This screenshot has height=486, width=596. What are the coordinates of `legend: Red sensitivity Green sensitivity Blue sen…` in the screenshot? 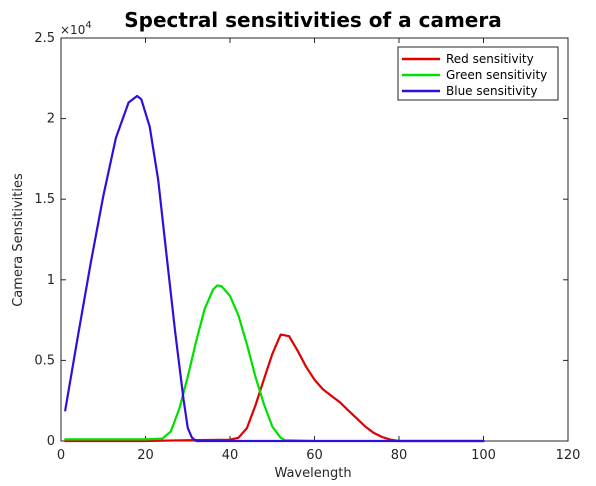 It's located at (478, 73).